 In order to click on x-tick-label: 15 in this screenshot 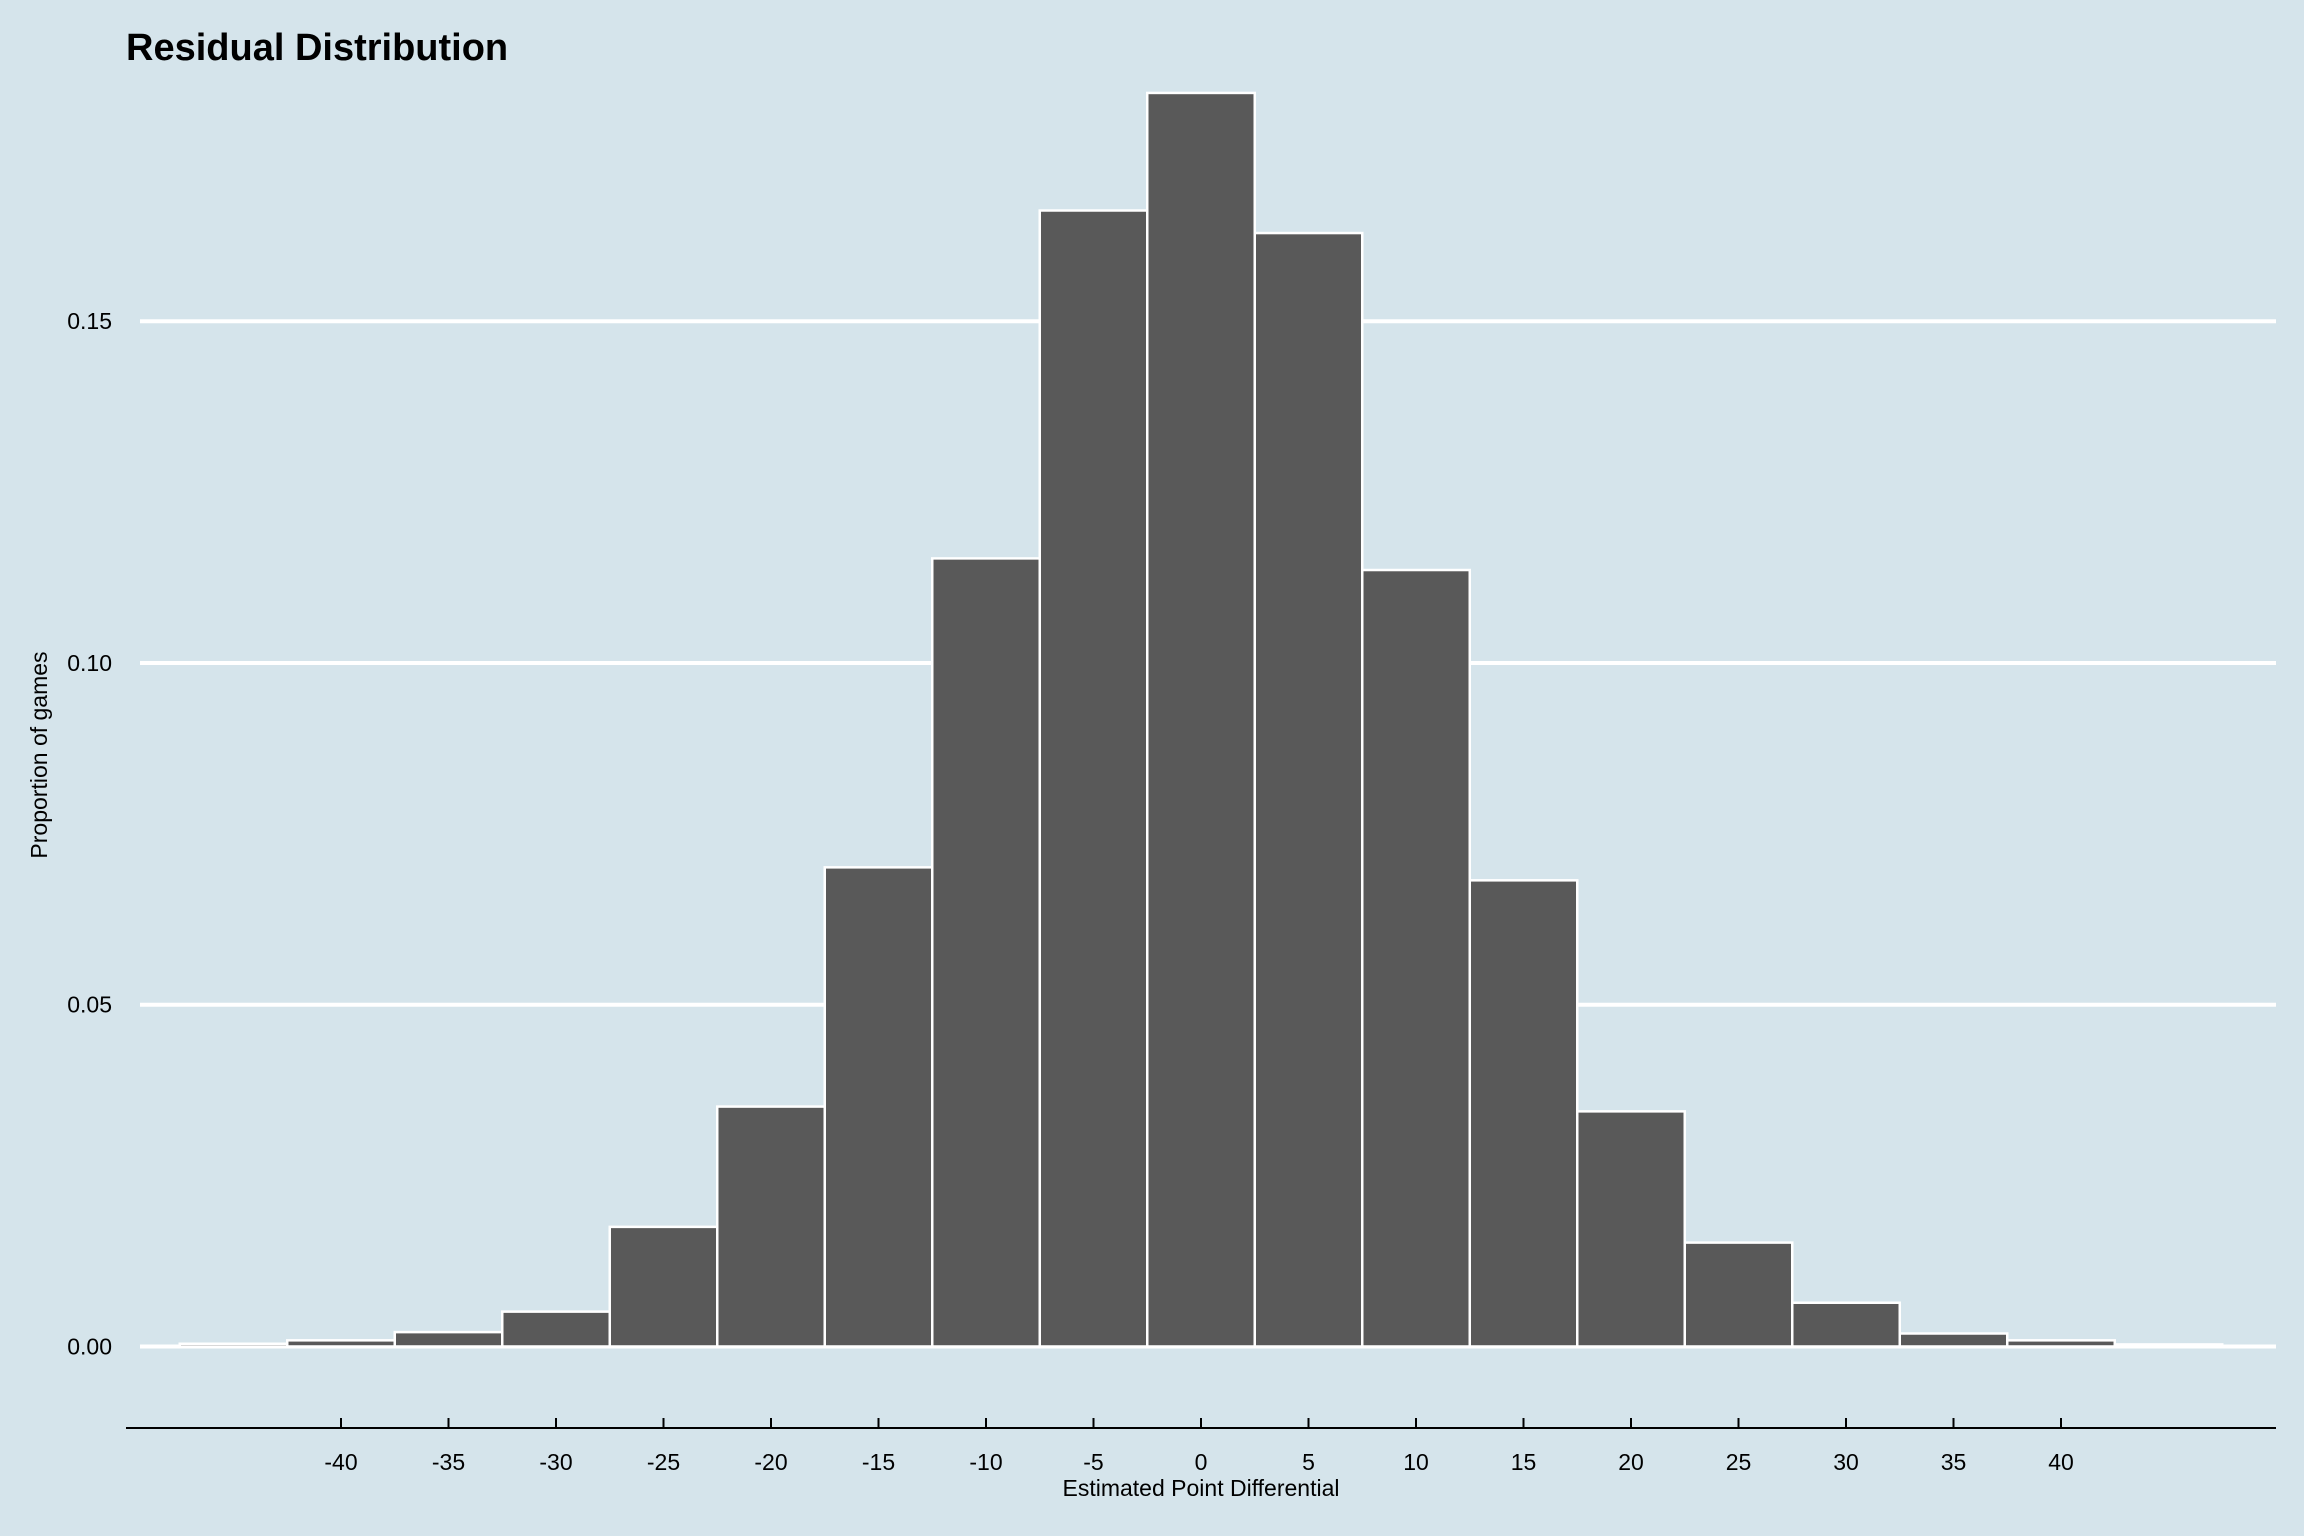, I will do `click(1524, 1462)`.